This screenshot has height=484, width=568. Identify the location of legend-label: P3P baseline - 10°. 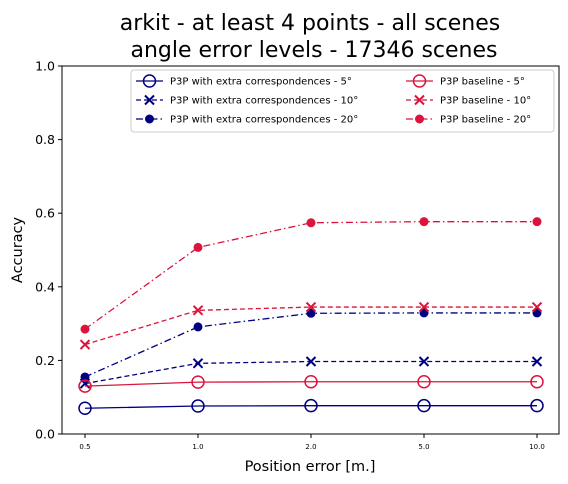
(485, 101).